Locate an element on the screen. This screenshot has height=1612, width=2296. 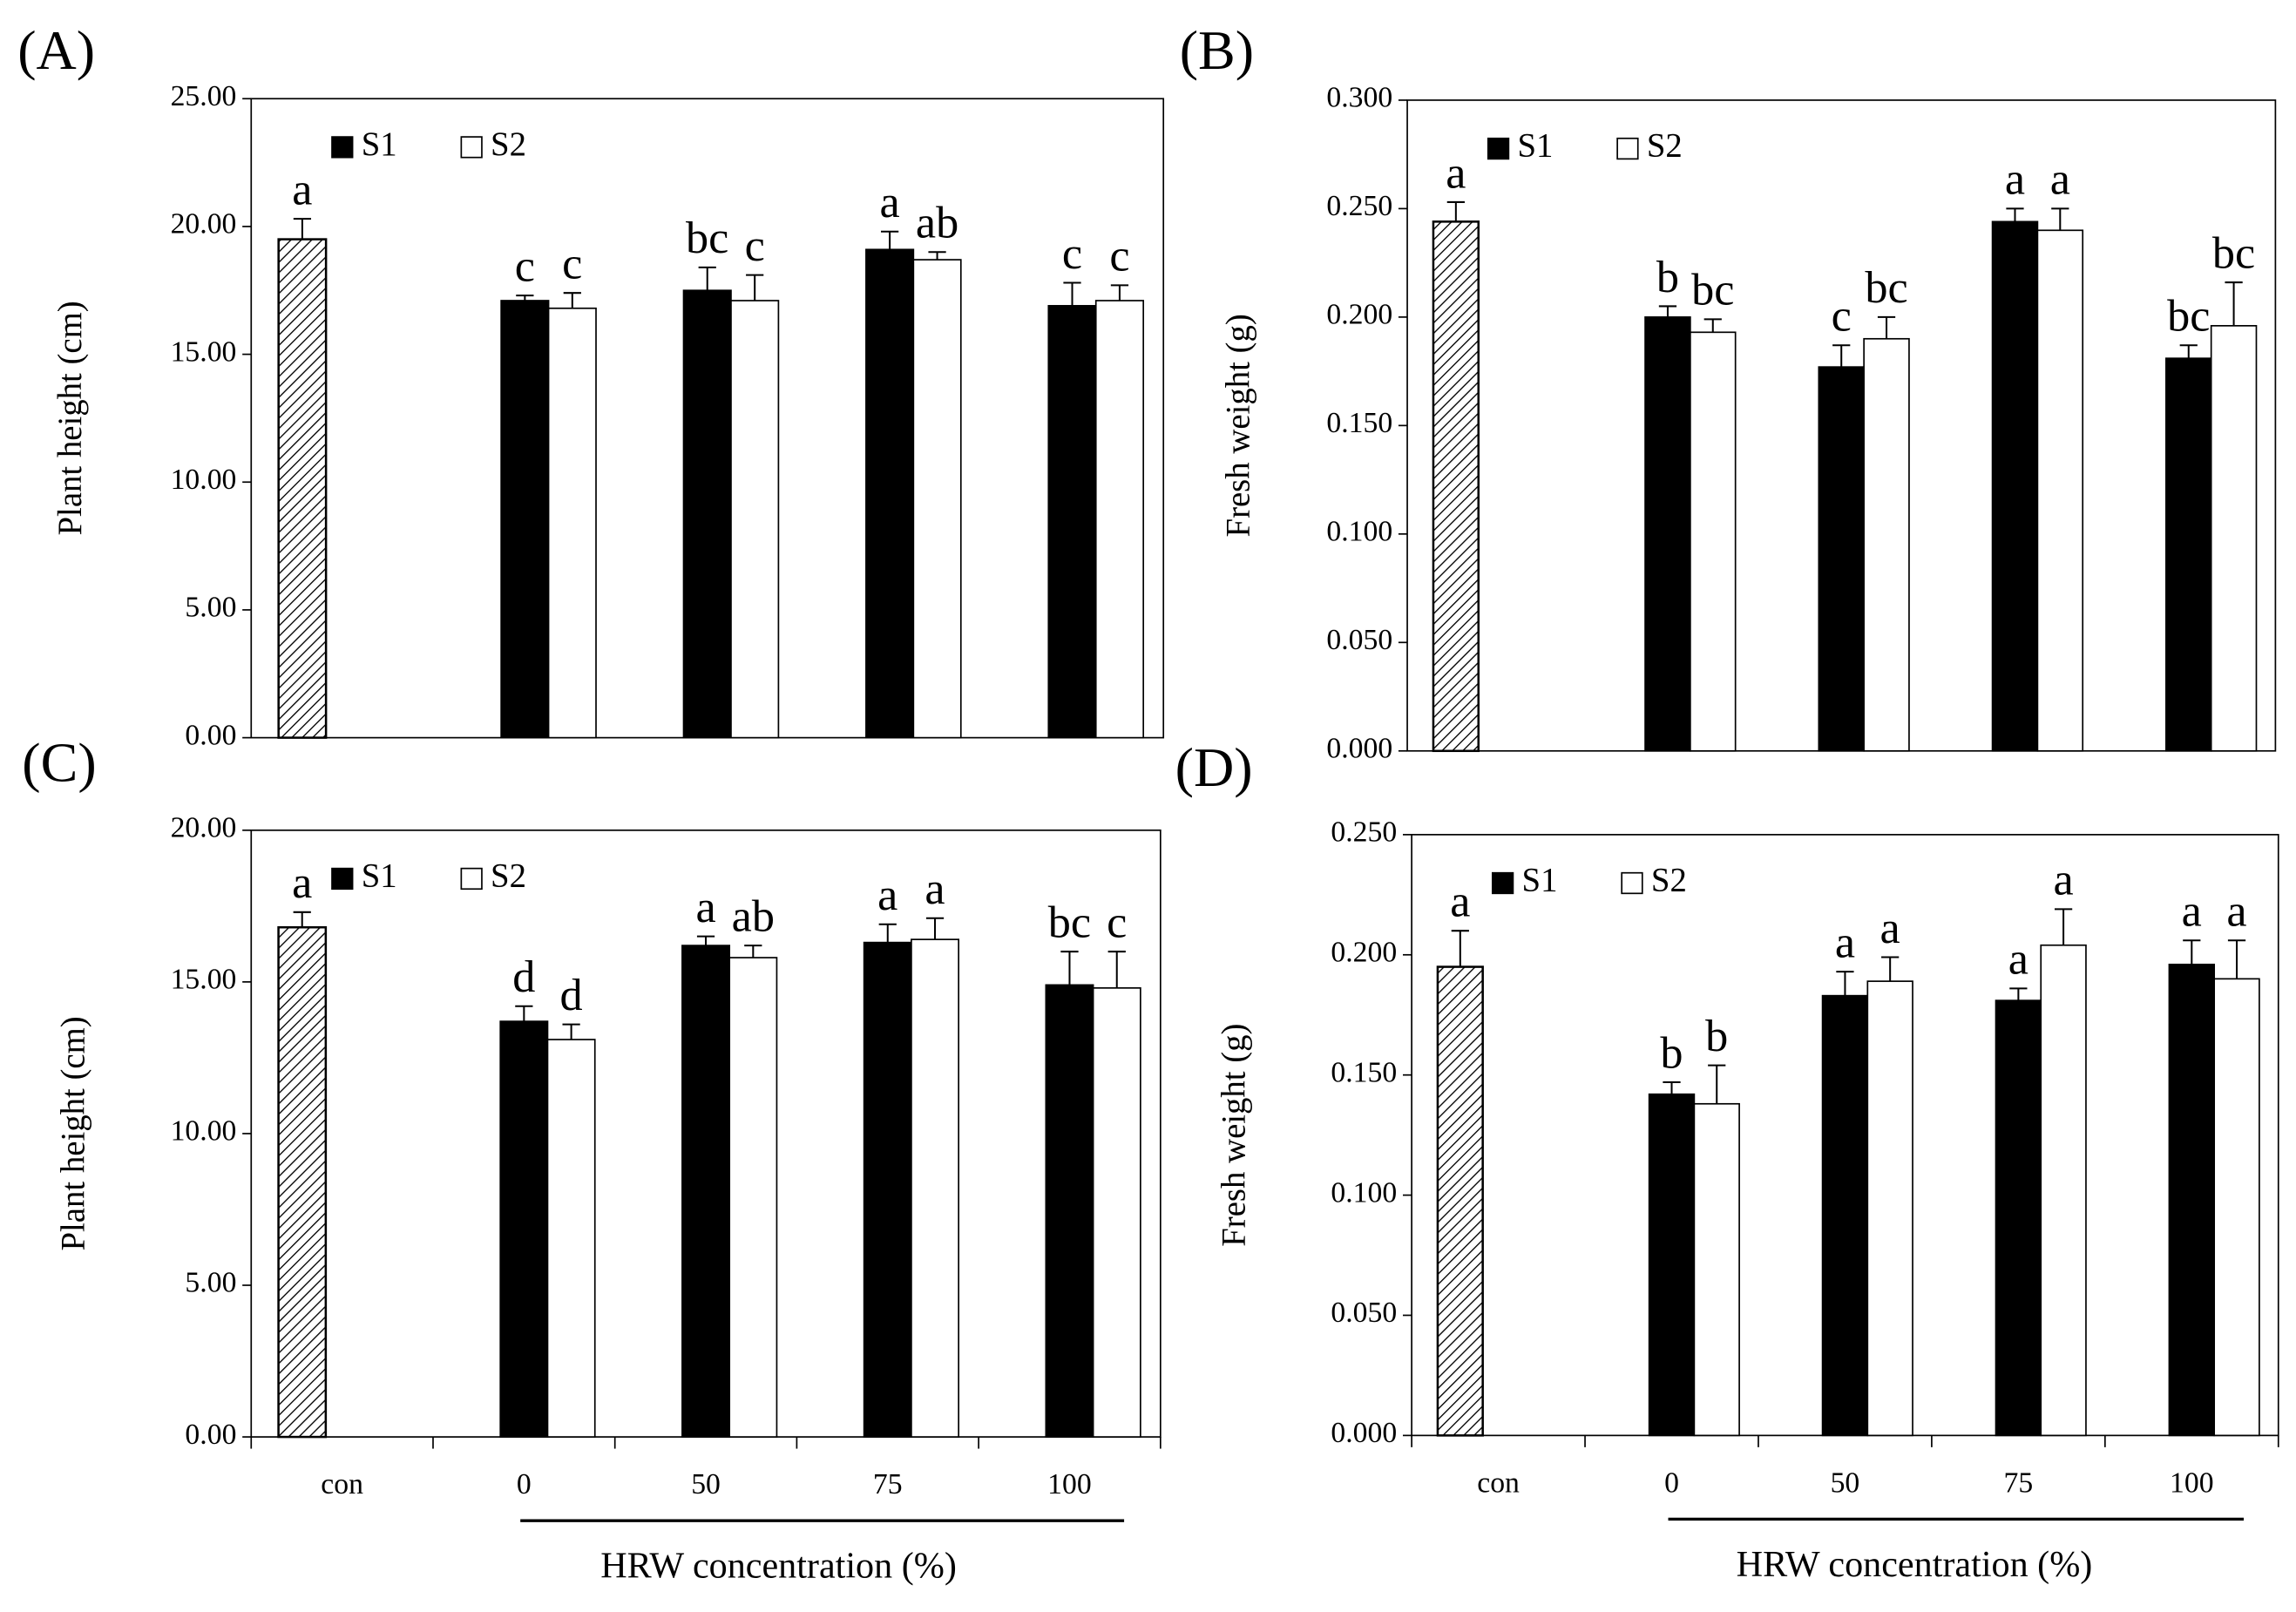
panel-label: (C) is located at coordinates (59, 763).